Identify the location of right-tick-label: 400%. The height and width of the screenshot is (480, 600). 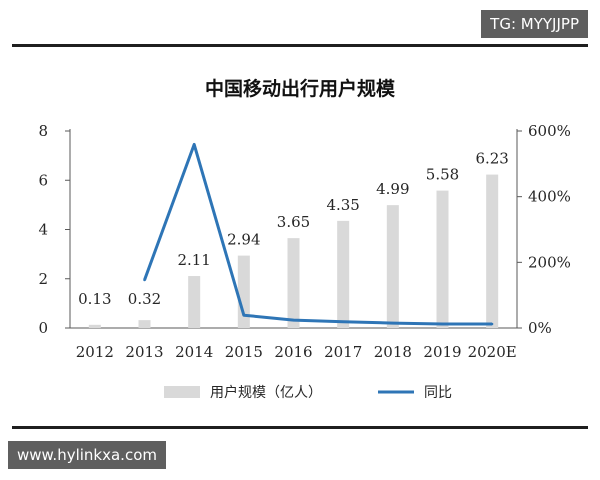
(549, 197).